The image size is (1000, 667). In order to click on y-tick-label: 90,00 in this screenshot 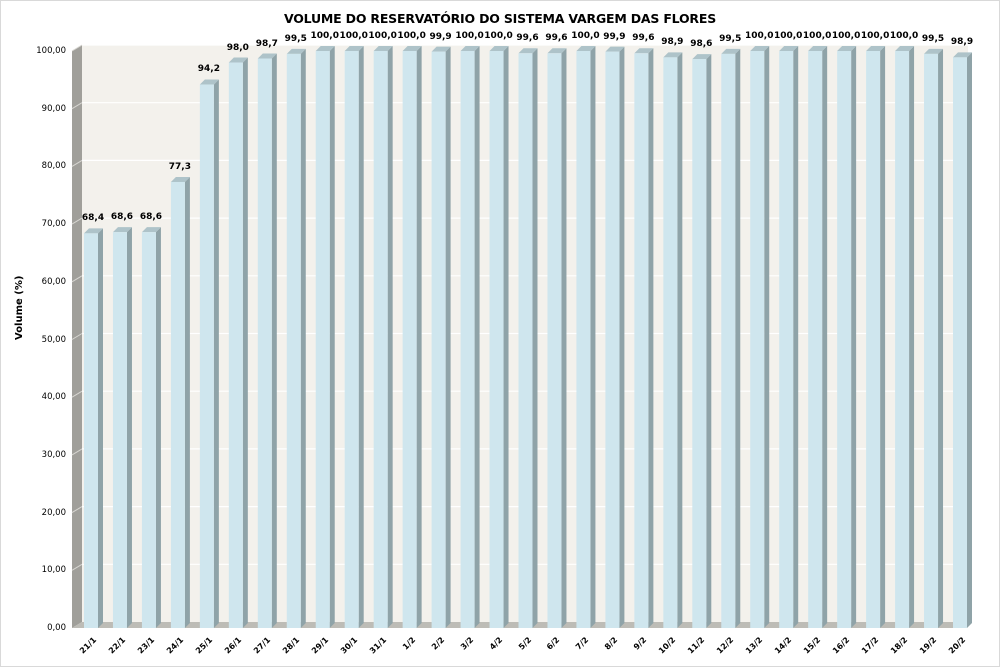, I will do `click(53, 108)`.